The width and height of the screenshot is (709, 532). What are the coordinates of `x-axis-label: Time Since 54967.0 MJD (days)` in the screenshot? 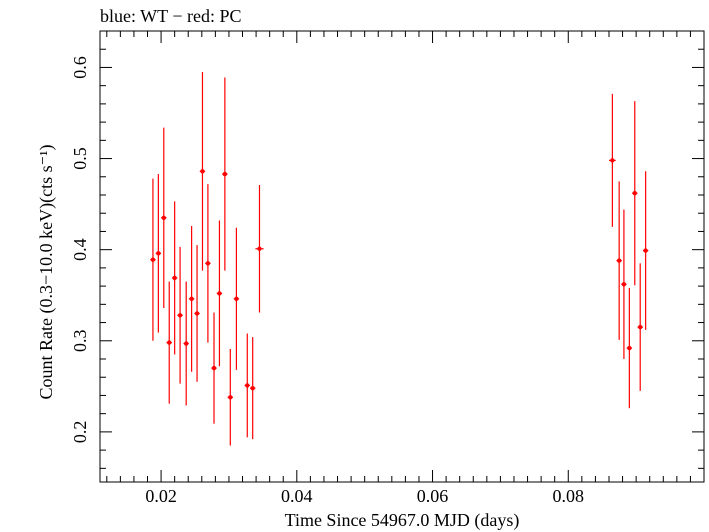 It's located at (402, 520).